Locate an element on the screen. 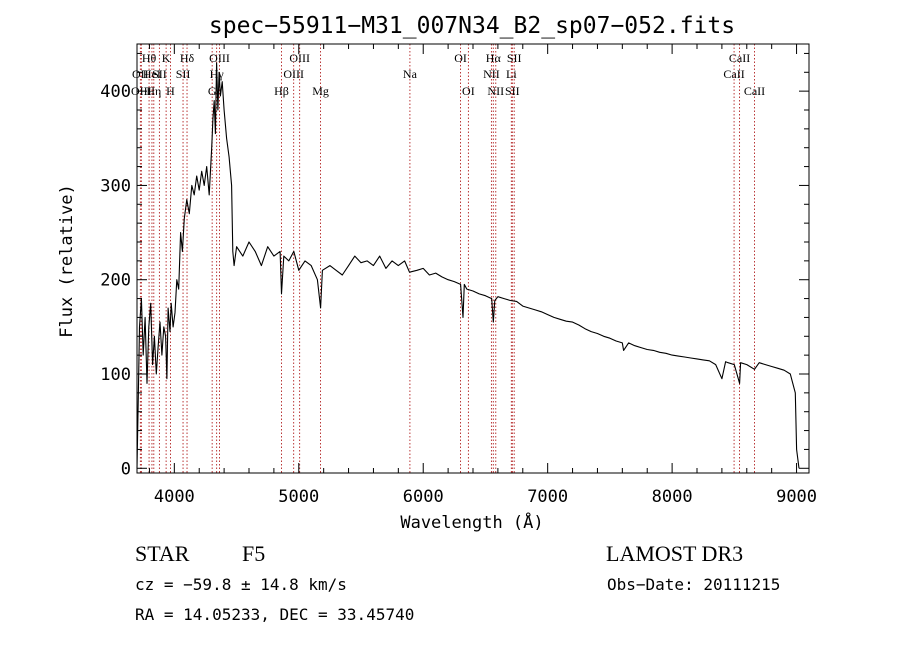 The width and height of the screenshot is (900, 649). redshift-velocity: cz = −59.8 ± 14.8 km/s is located at coordinates (241, 584).